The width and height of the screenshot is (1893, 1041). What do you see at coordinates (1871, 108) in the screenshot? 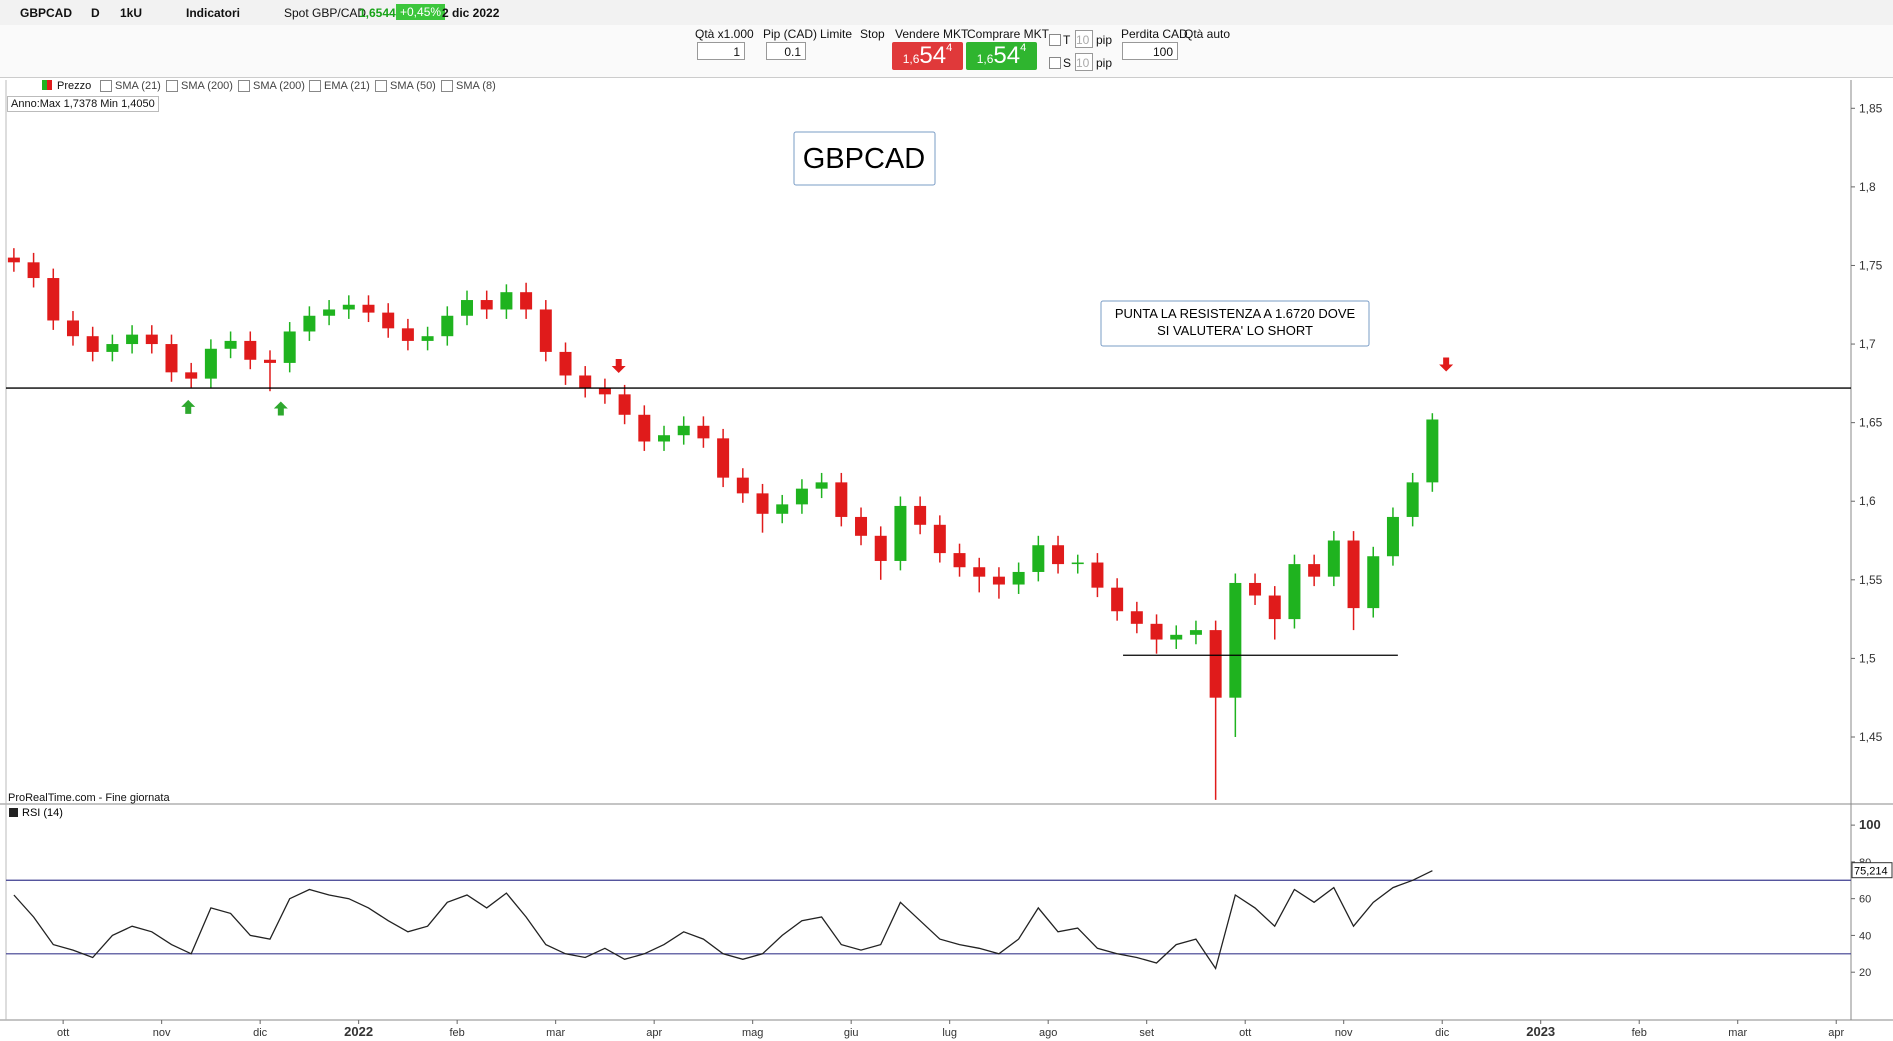
I see `y-tick-label: 1,85` at bounding box center [1871, 108].